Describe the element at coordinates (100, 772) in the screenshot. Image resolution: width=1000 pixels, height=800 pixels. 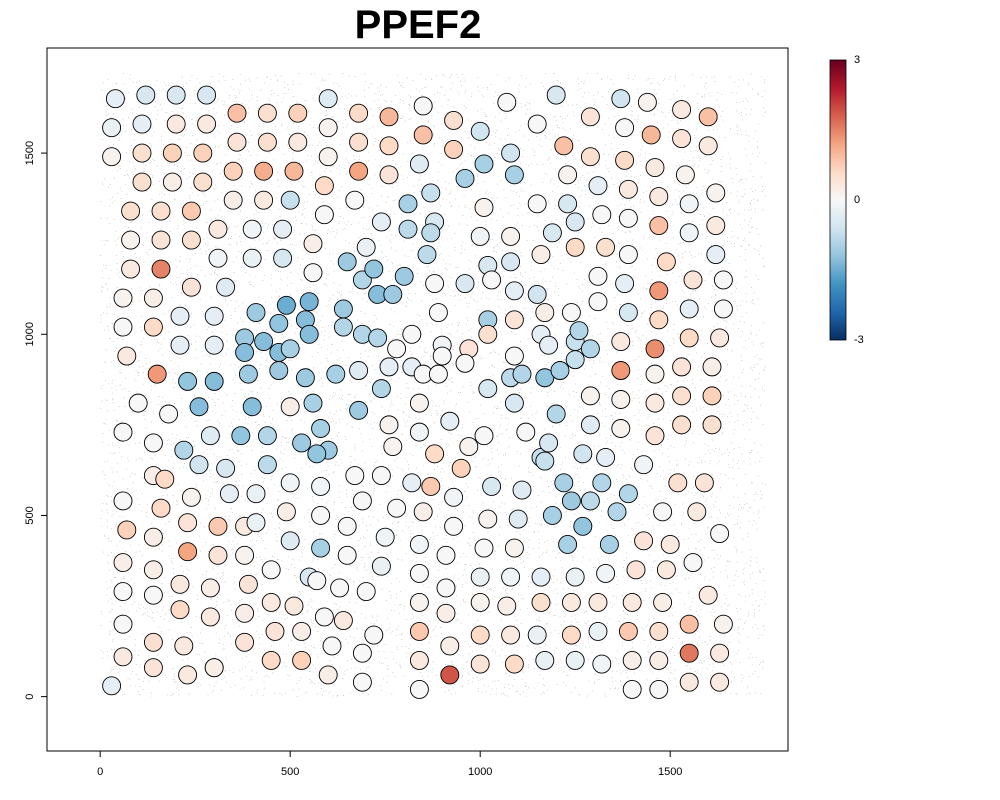
I see `x-tick-label: 0` at that location.